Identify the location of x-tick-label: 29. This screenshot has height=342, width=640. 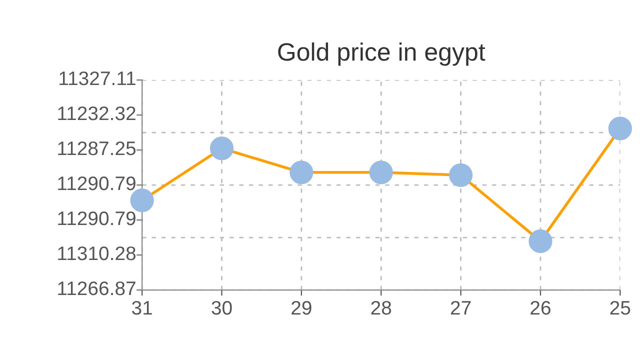
(302, 307).